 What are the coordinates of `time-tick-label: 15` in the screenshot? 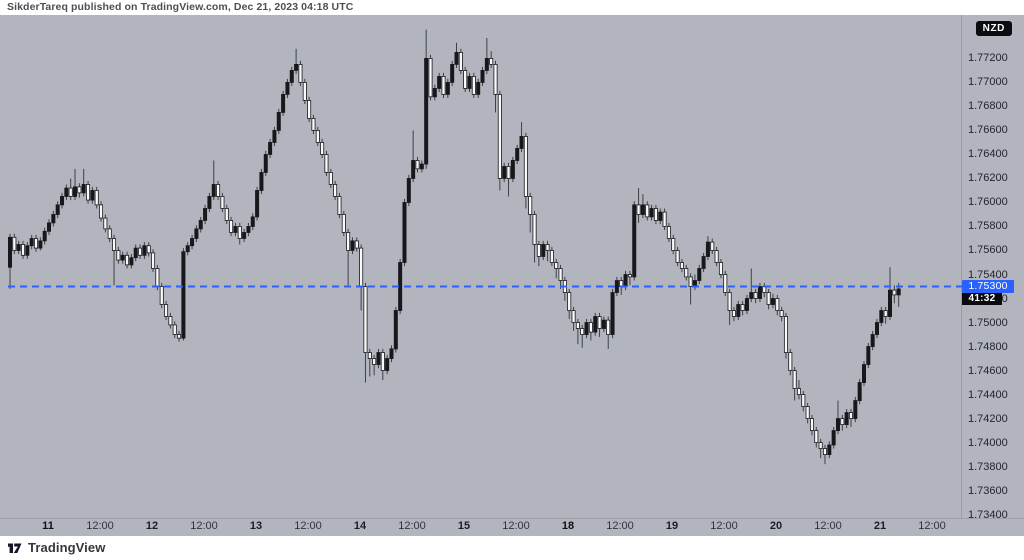 It's located at (464, 526).